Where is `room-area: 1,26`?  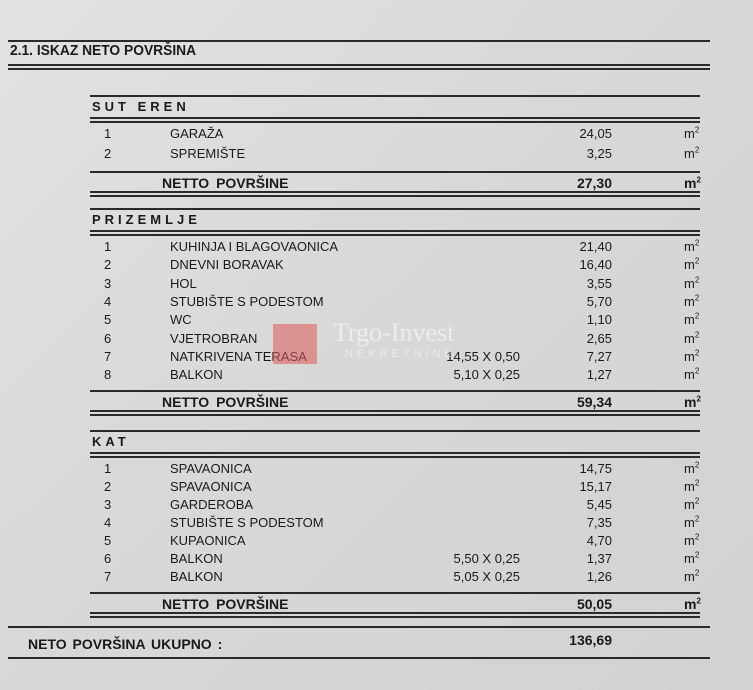 room-area: 1,26 is located at coordinates (599, 576).